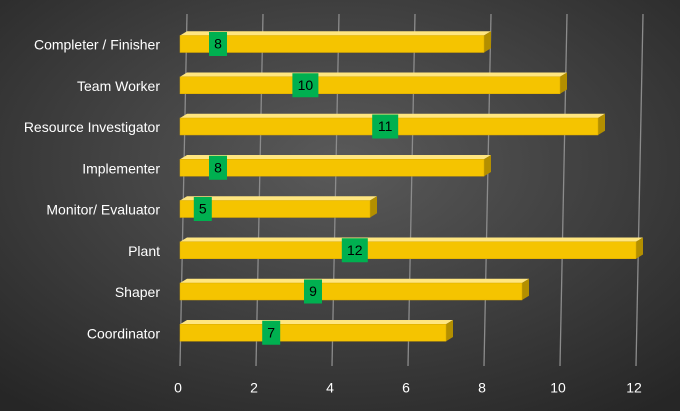 This screenshot has height=411, width=680. Describe the element at coordinates (103, 210) in the screenshot. I see `y-tick-label: Monitor/ Evaluator` at that location.